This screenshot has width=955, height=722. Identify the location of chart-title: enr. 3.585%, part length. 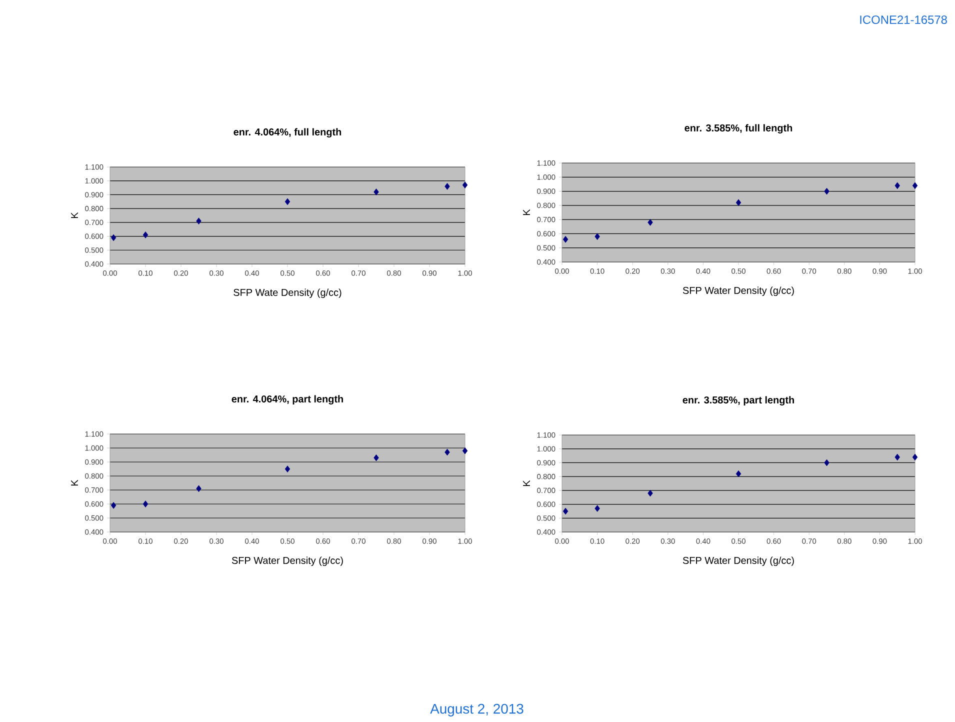
(738, 401).